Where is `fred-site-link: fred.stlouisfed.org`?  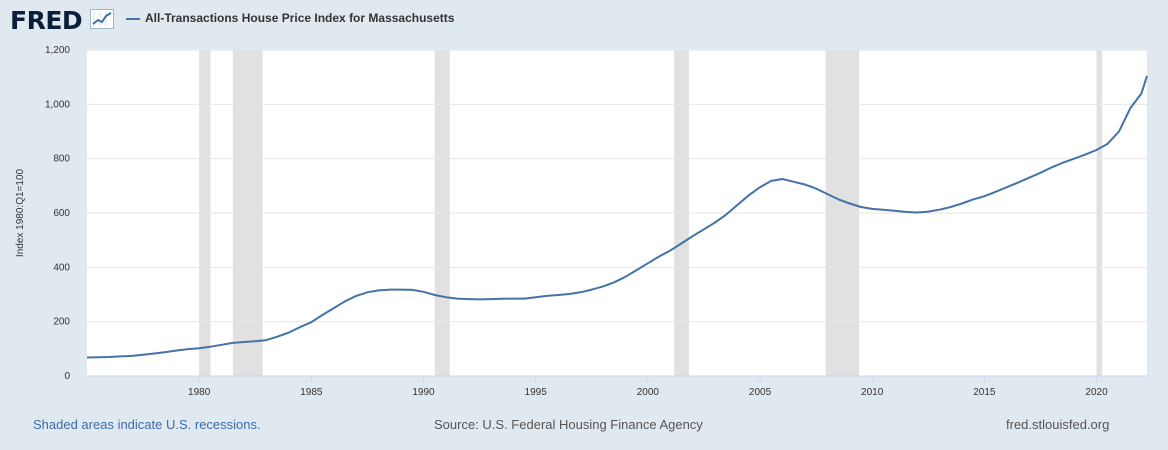 fred-site-link: fred.stlouisfed.org is located at coordinates (1058, 424).